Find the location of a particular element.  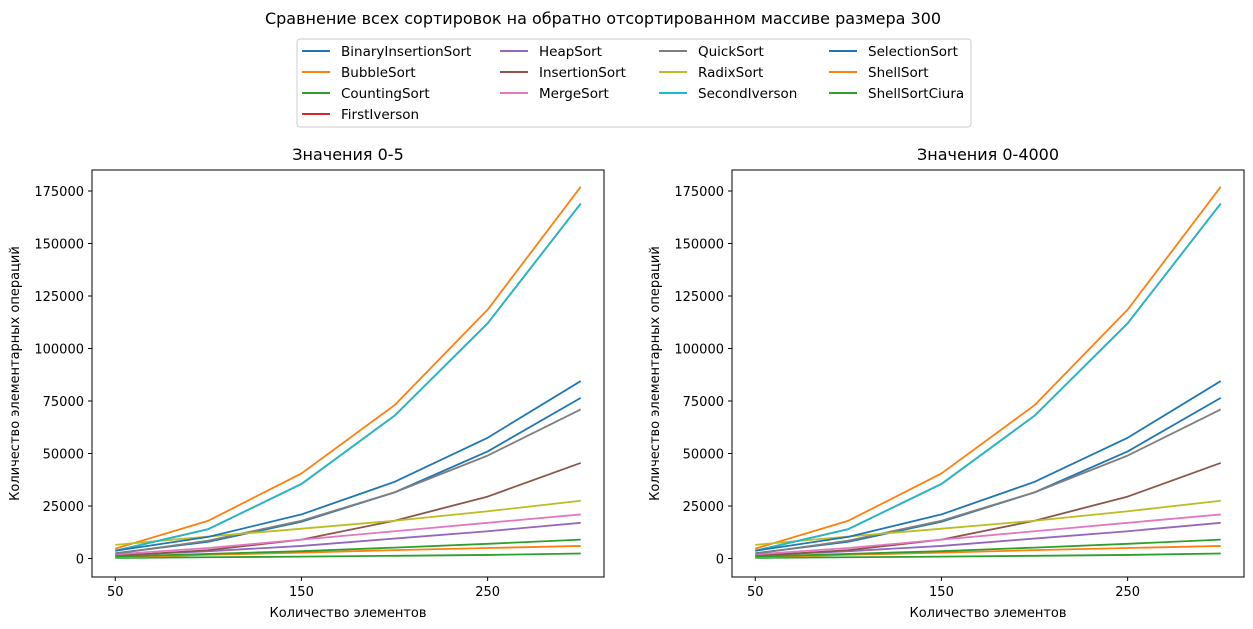

legend-label: CountingSort is located at coordinates (385, 94).